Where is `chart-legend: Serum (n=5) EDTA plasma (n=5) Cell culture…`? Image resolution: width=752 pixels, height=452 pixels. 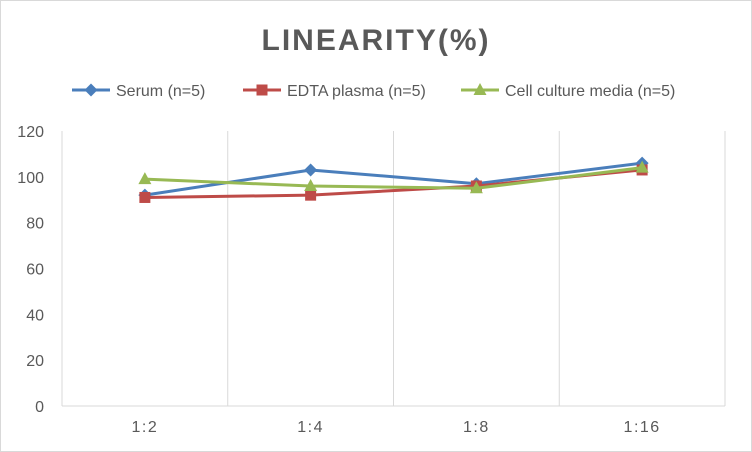 chart-legend: Serum (n=5) EDTA plasma (n=5) Cell culture… is located at coordinates (373, 91).